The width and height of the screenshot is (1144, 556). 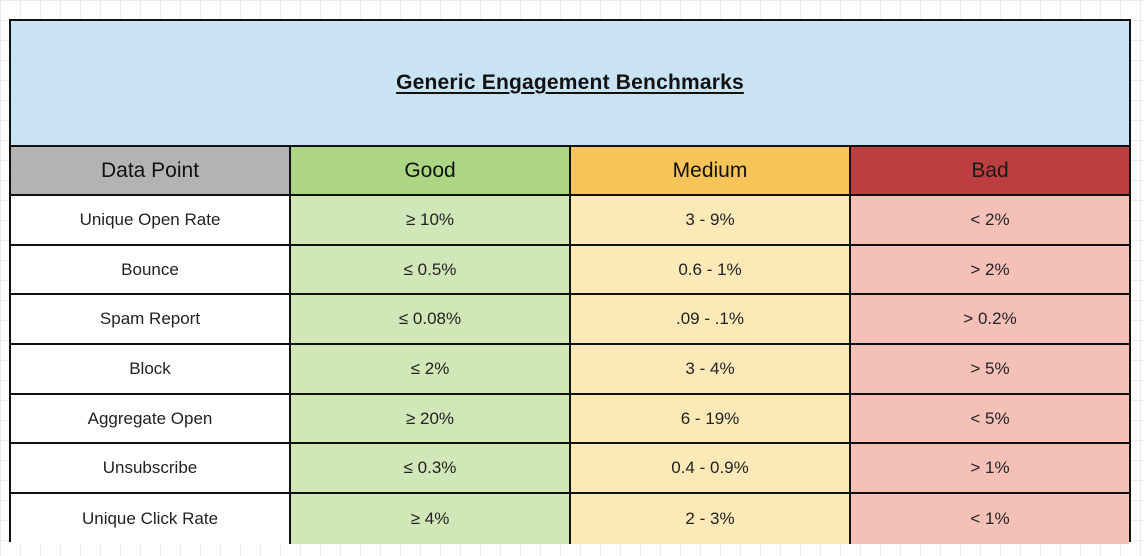 What do you see at coordinates (990, 370) in the screenshot?
I see `row-bad-value: > 5%` at bounding box center [990, 370].